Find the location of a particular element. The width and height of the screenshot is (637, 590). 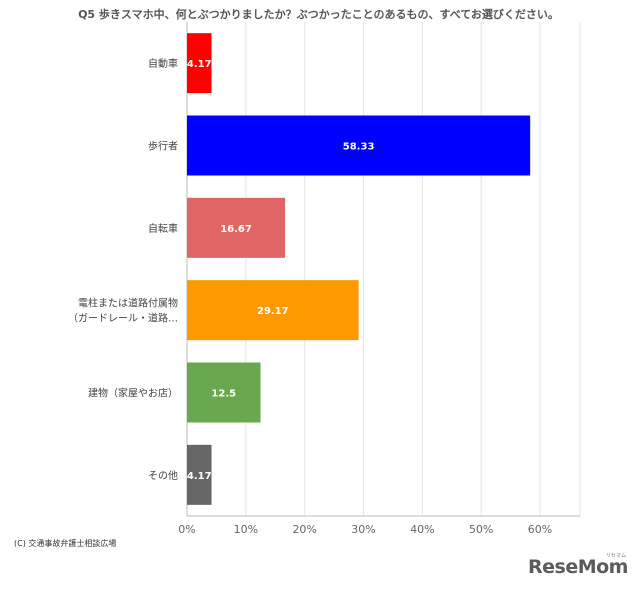

x-tick-label: 0% is located at coordinates (186, 529).